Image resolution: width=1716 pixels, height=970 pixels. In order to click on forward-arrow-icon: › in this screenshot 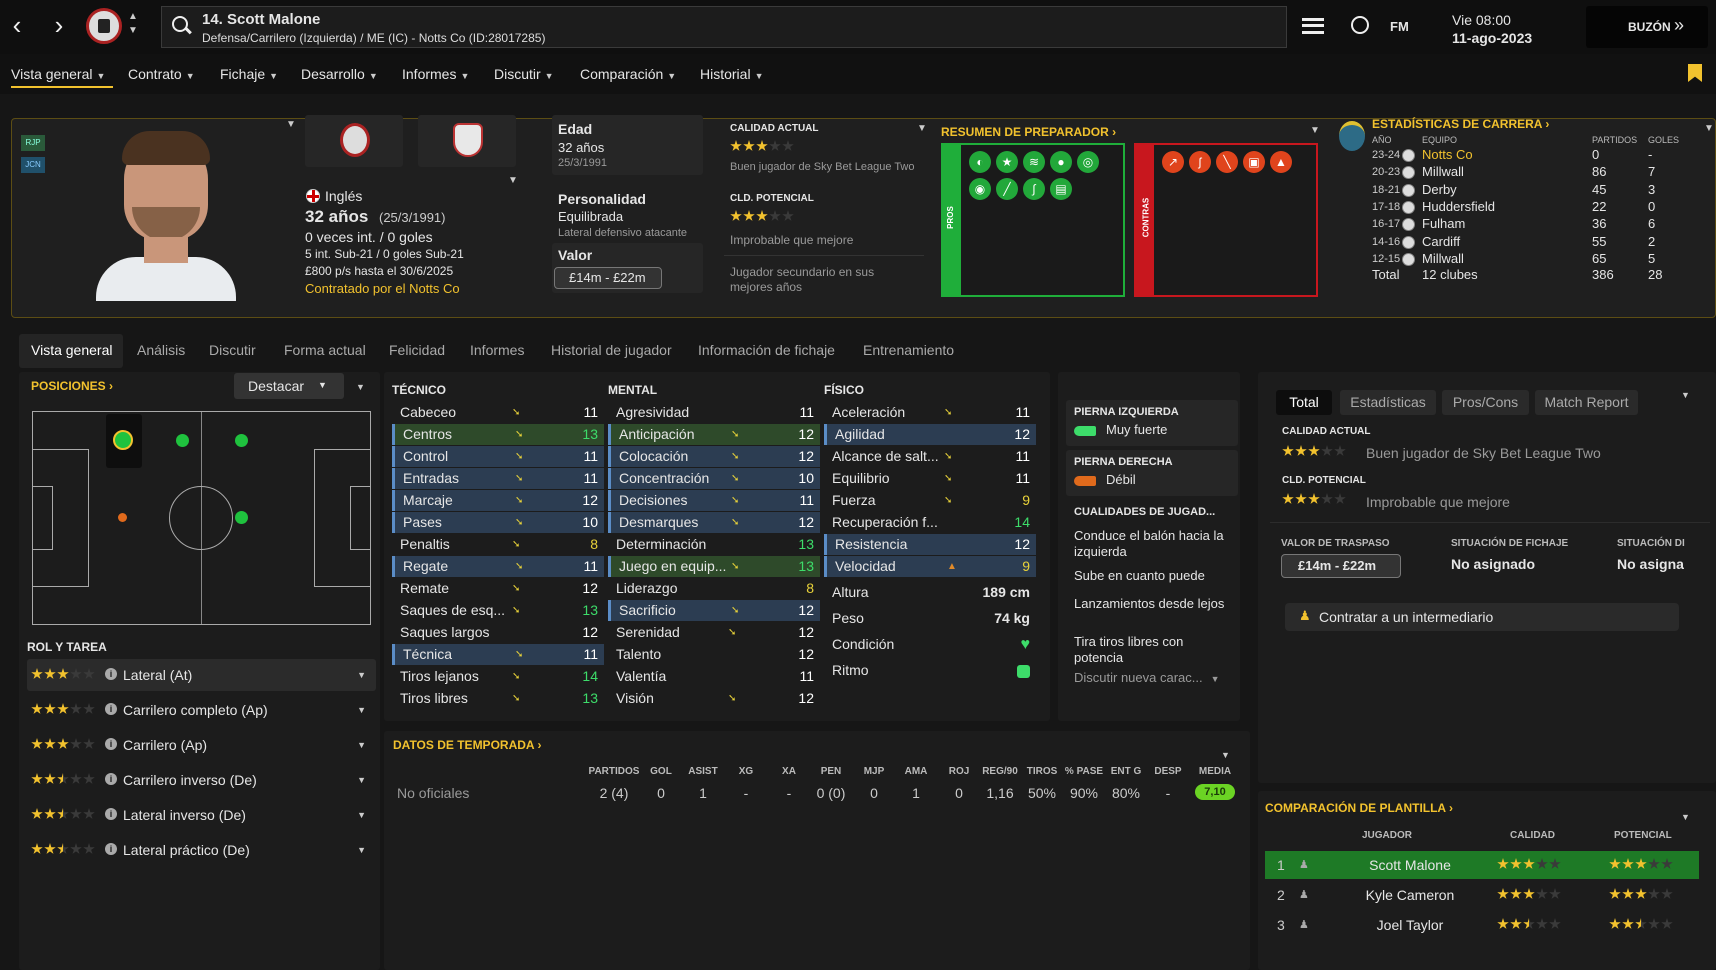, I will do `click(59, 25)`.